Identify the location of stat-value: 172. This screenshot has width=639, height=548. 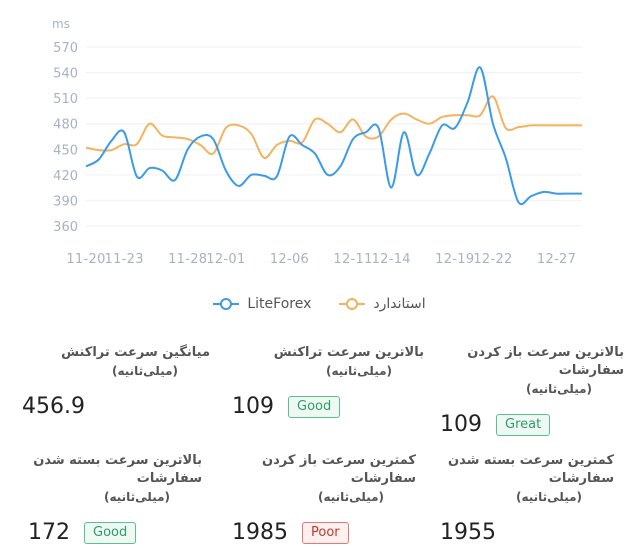
(49, 532).